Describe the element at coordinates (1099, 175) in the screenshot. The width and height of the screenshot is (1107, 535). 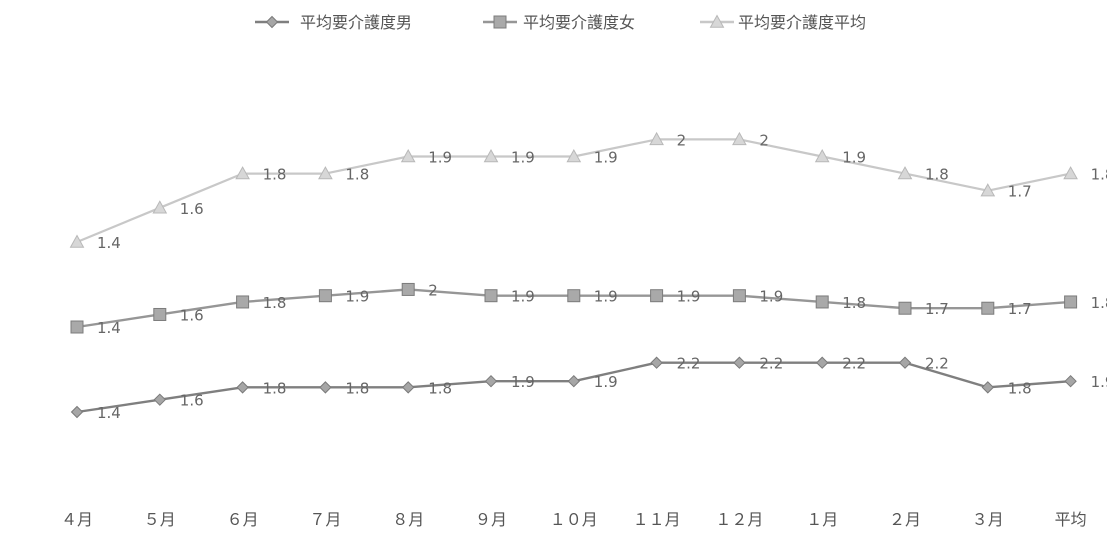
I see `data-label-series-3-13: 1.8` at that location.